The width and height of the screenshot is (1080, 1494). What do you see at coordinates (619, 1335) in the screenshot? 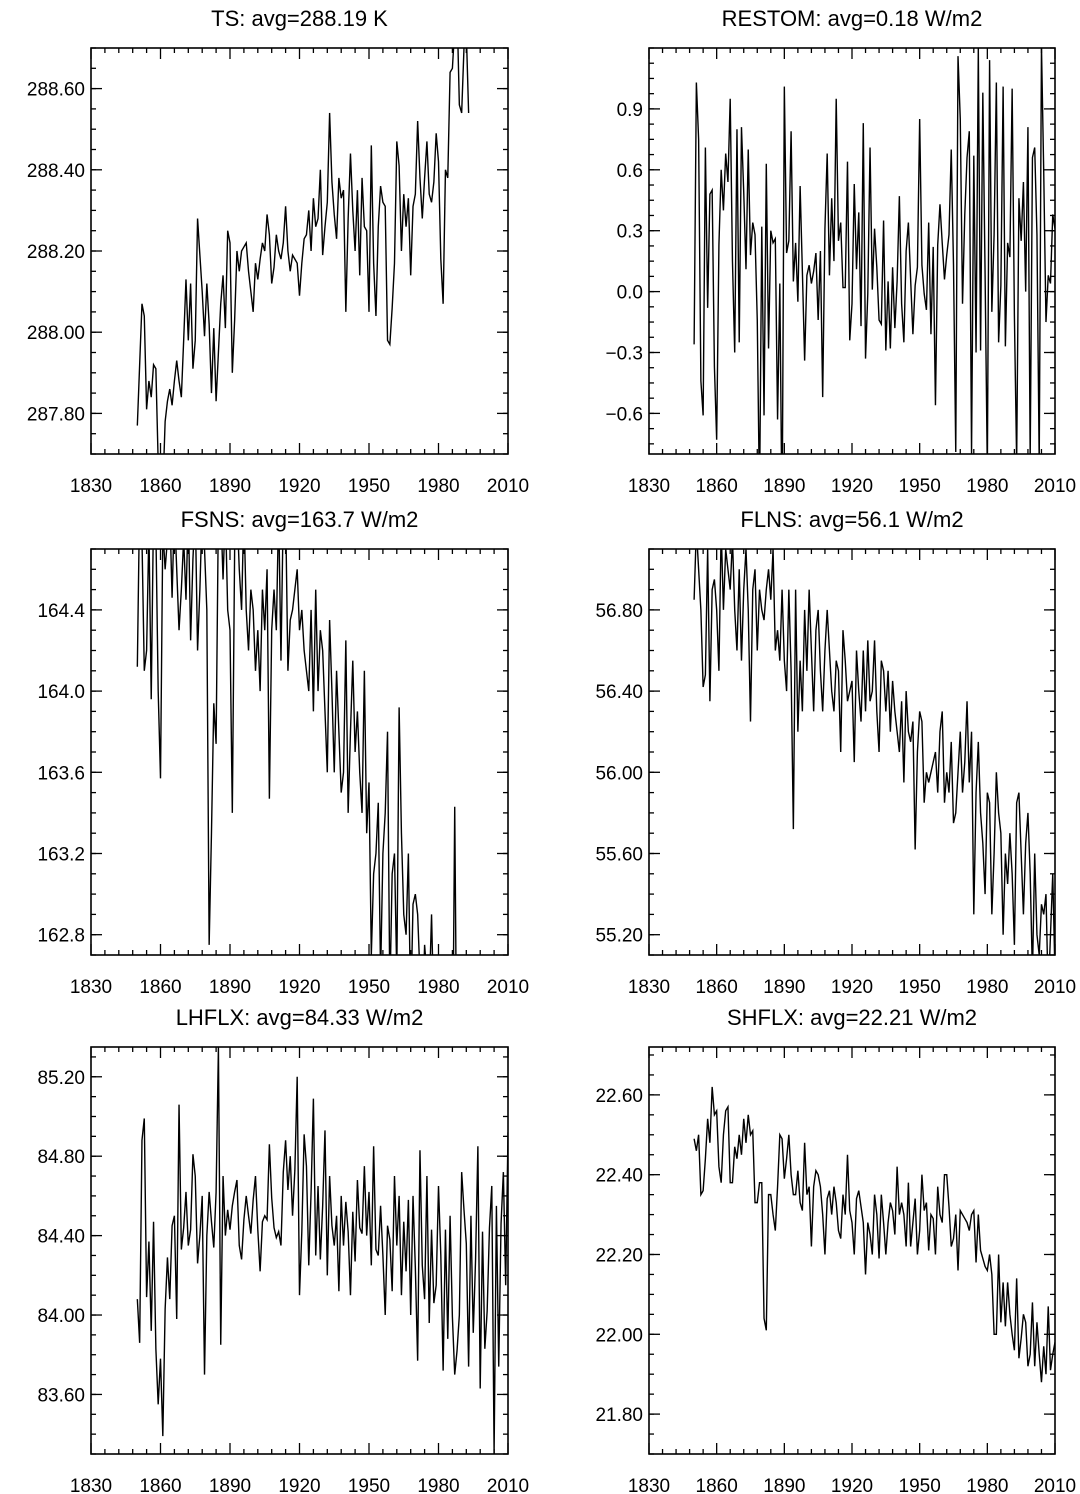
I see `y-tick-label: 22.00` at bounding box center [619, 1335].